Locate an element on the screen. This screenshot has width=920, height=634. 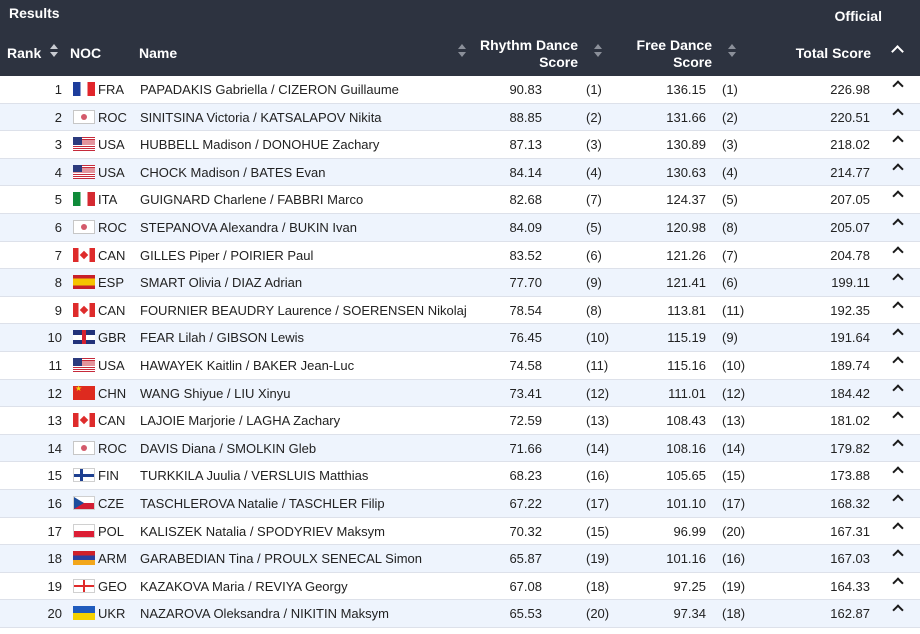
free-dance-score: 124.37 is located at coordinates (686, 200).